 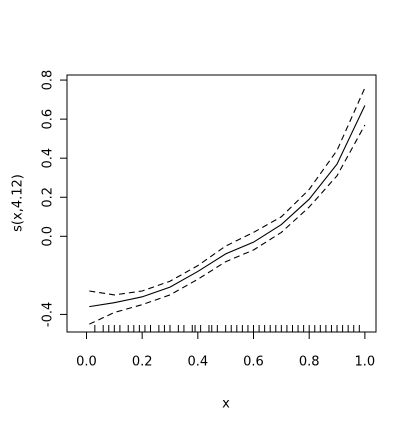 What do you see at coordinates (142, 362) in the screenshot?
I see `x-tick-label: 0.2` at bounding box center [142, 362].